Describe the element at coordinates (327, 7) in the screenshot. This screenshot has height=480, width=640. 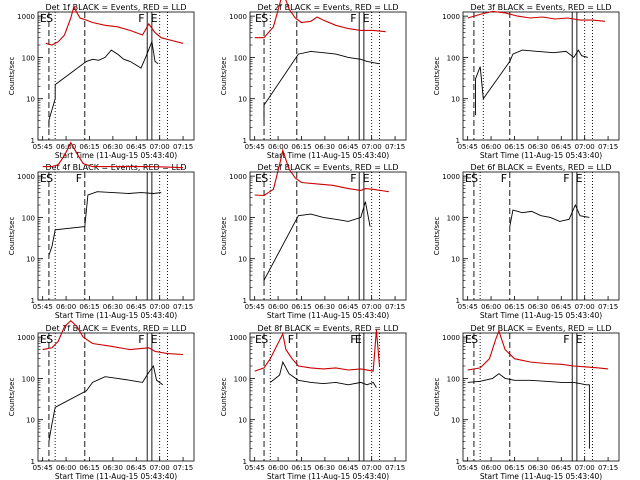
I see `panel-title: Det 2f BLACK = Events, RED = LLD` at that location.